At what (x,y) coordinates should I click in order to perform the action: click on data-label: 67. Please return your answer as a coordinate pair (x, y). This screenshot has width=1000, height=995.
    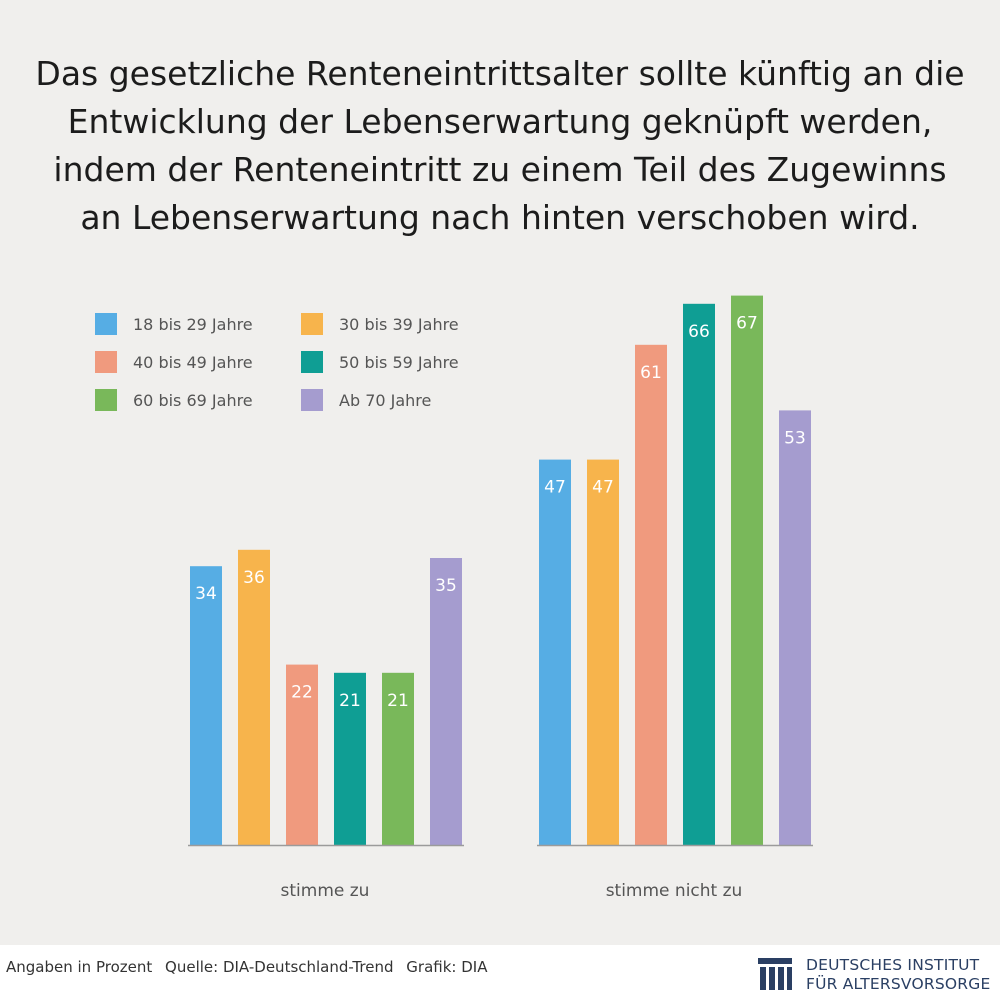
    Looking at the image, I should click on (747, 324).